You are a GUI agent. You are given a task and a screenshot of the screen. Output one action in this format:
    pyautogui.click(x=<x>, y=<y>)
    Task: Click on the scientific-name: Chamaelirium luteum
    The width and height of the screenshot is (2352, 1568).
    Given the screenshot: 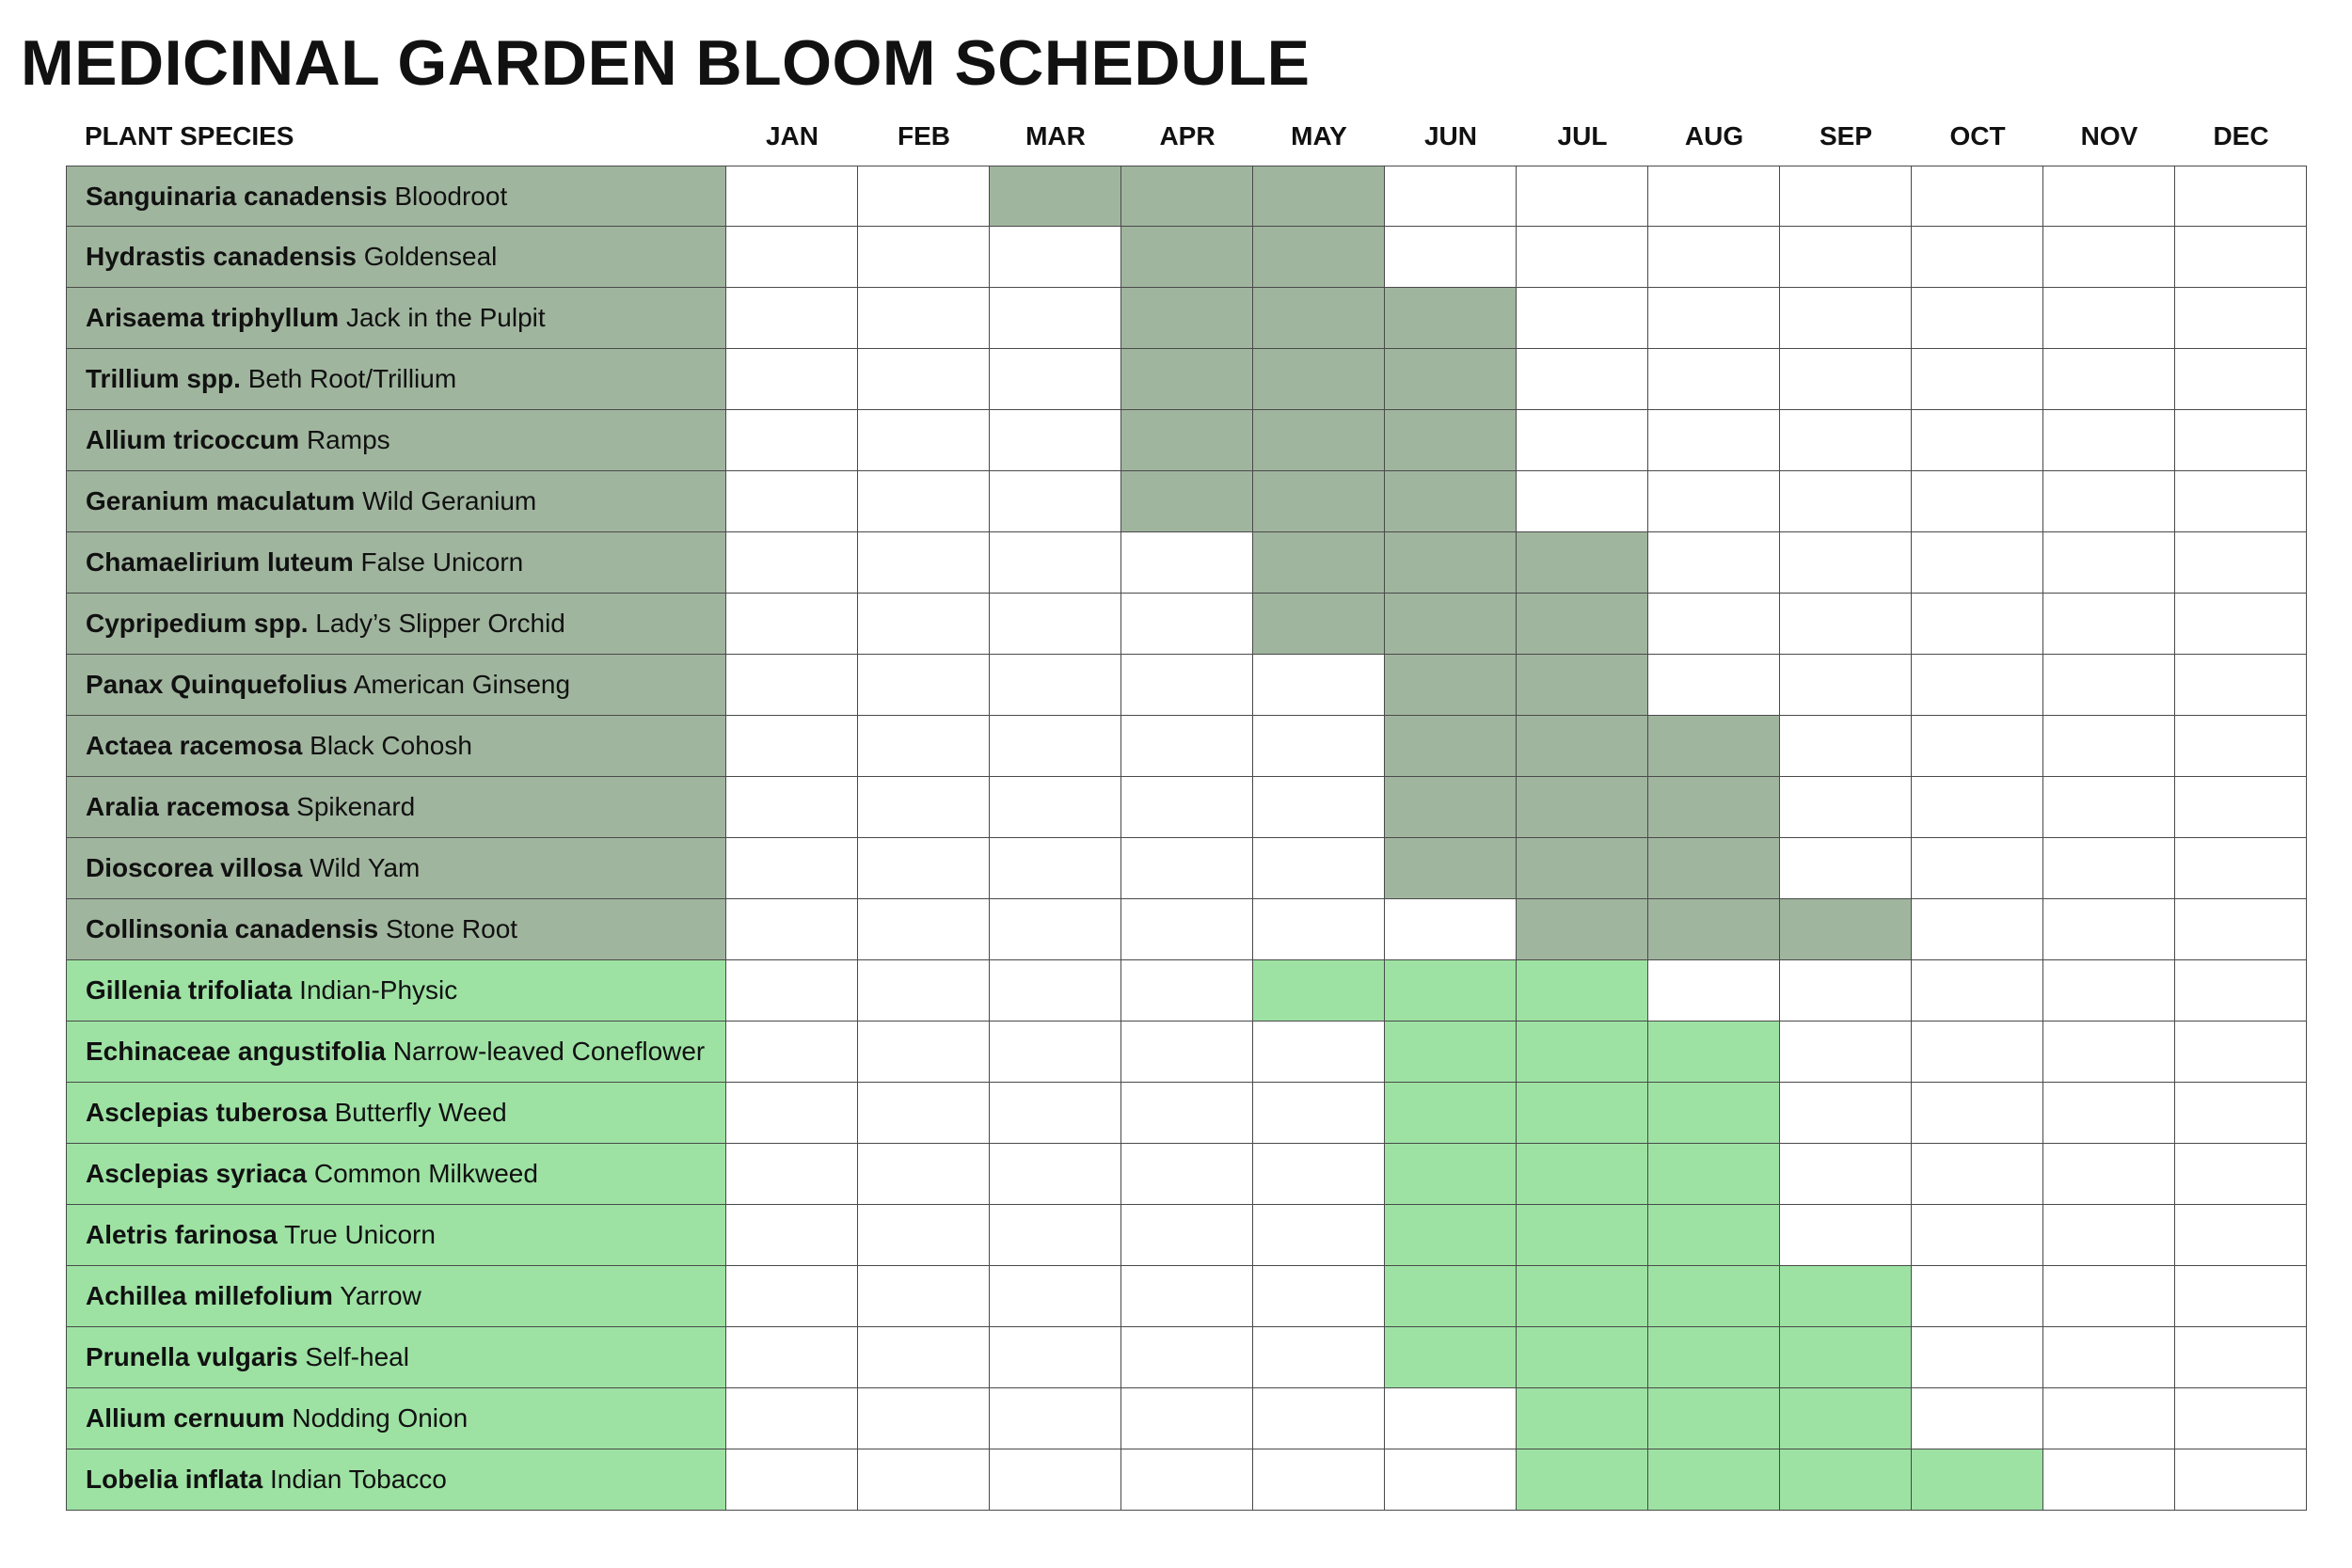 What is the action you would take?
    pyautogui.click(x=220, y=562)
    